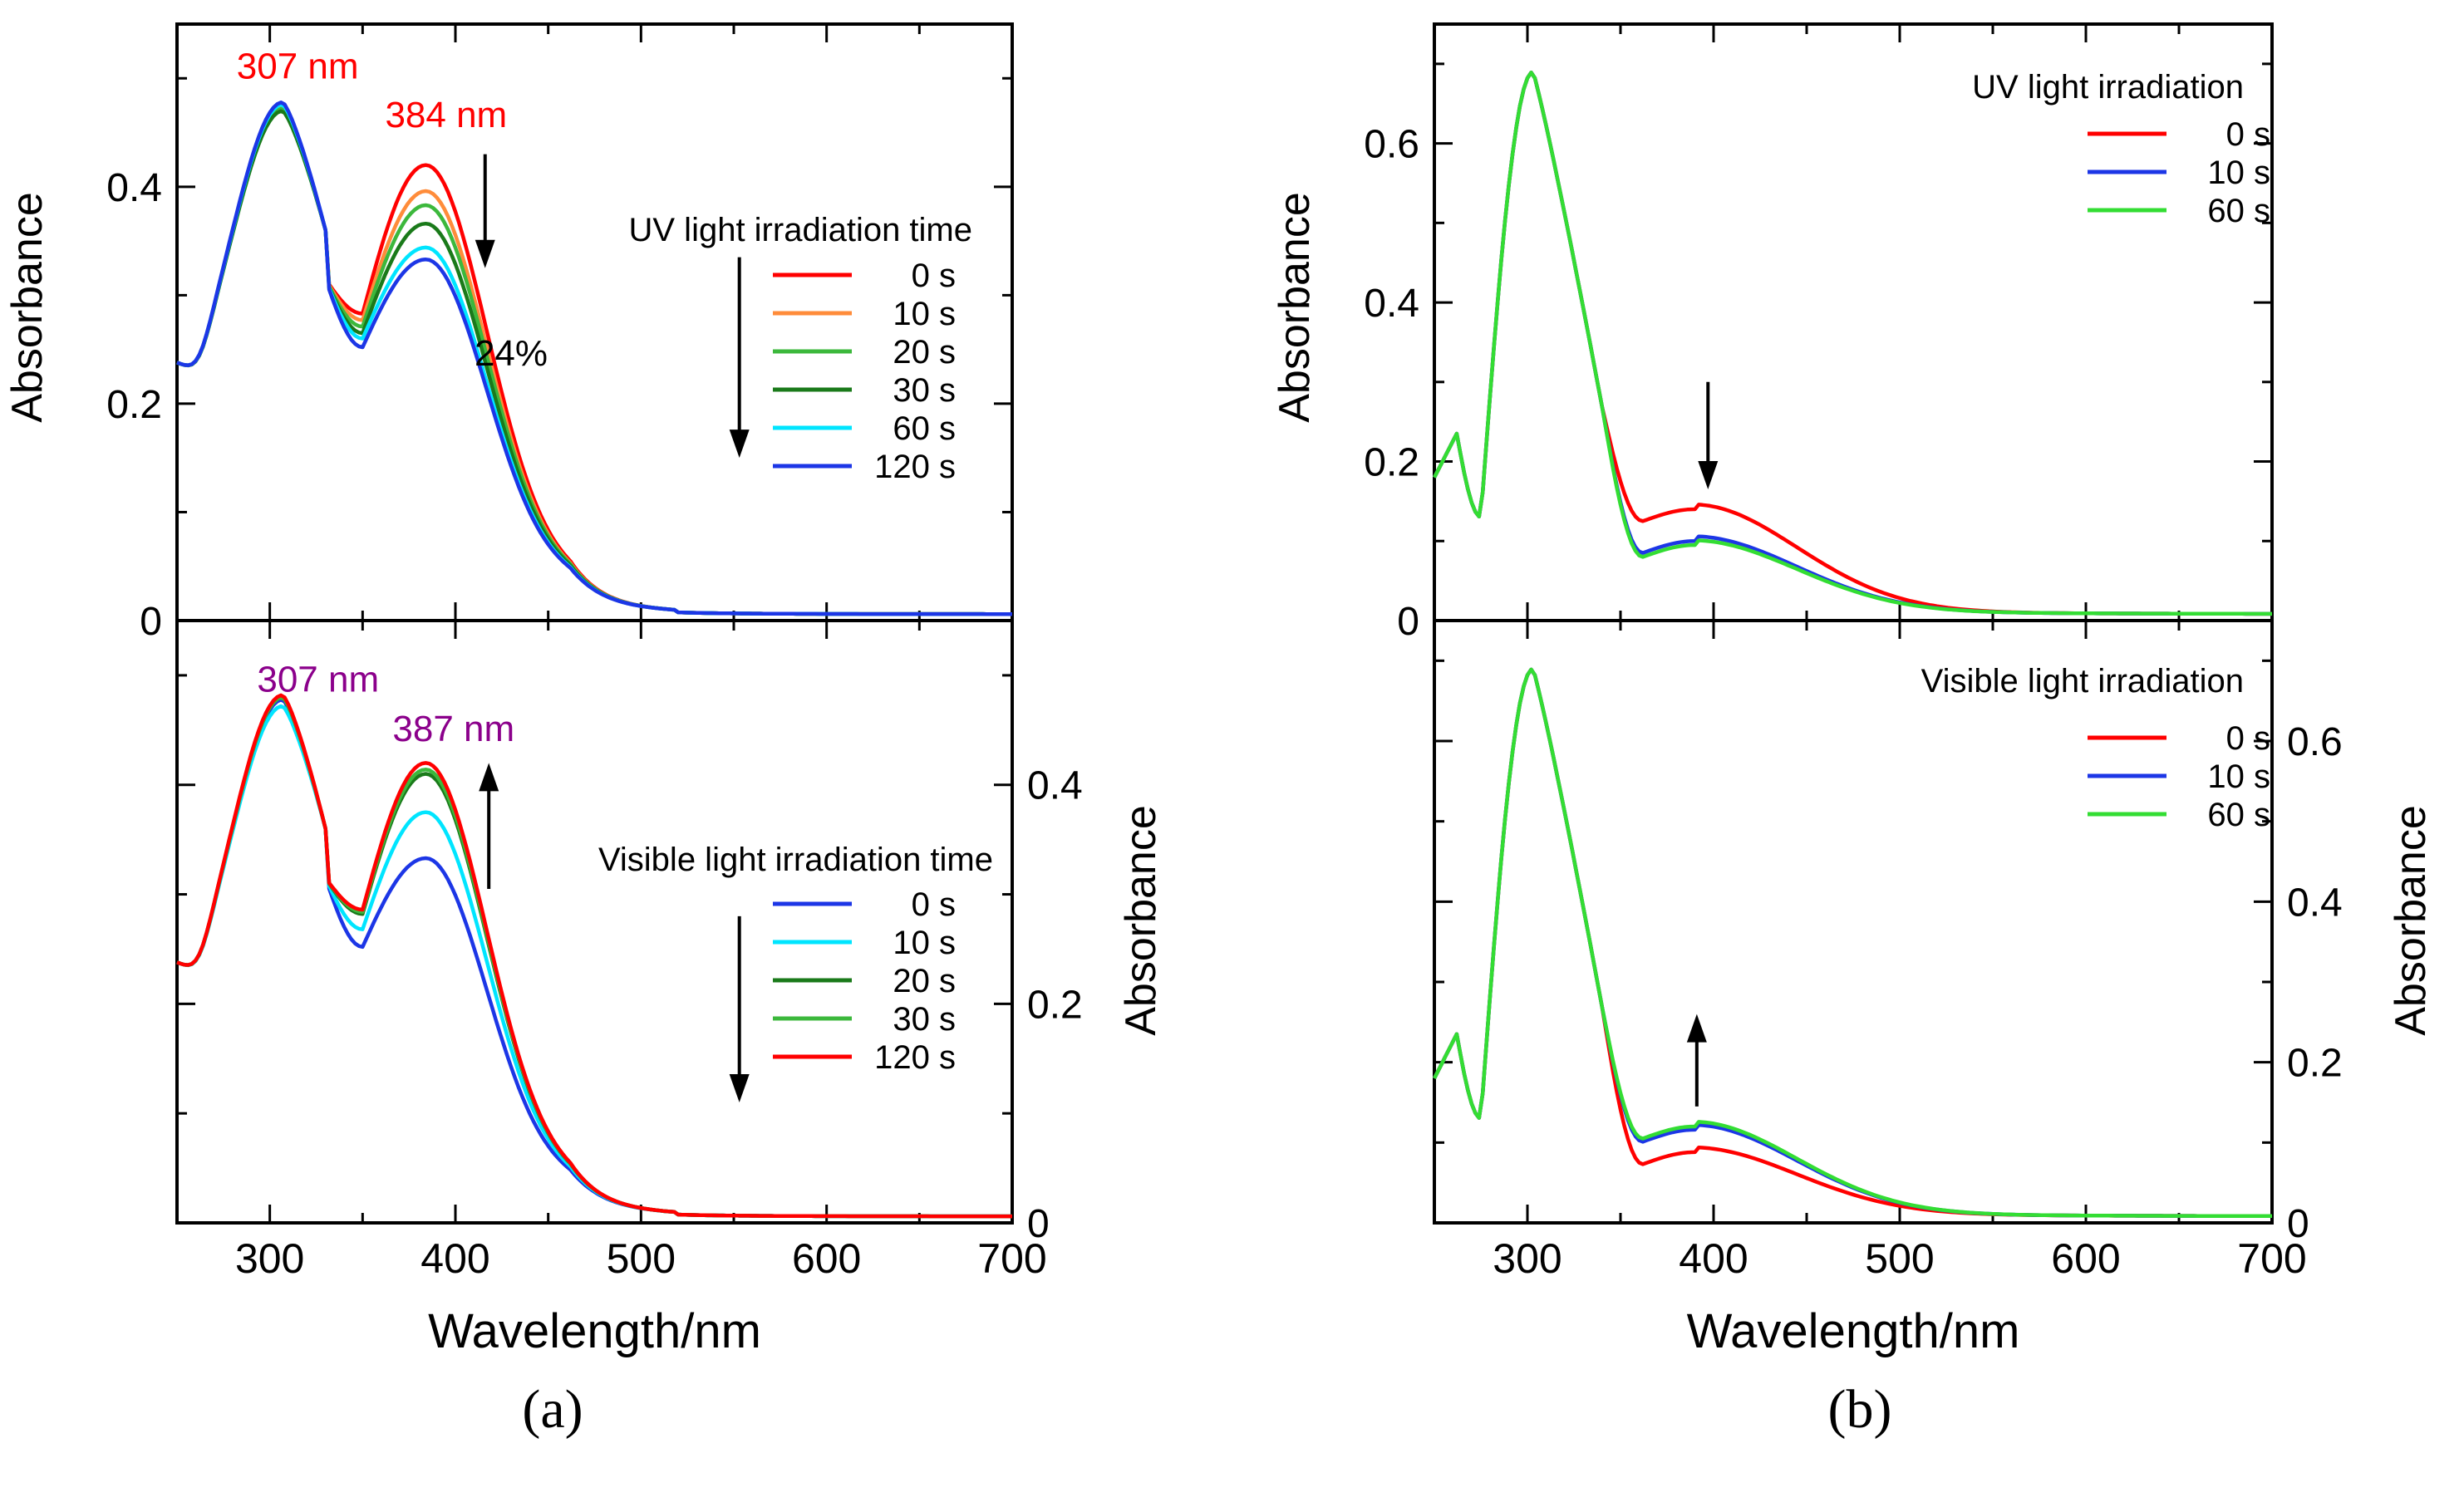 This screenshot has width=2464, height=1502. What do you see at coordinates (1860, 1409) in the screenshot?
I see `caption-b: (b)` at bounding box center [1860, 1409].